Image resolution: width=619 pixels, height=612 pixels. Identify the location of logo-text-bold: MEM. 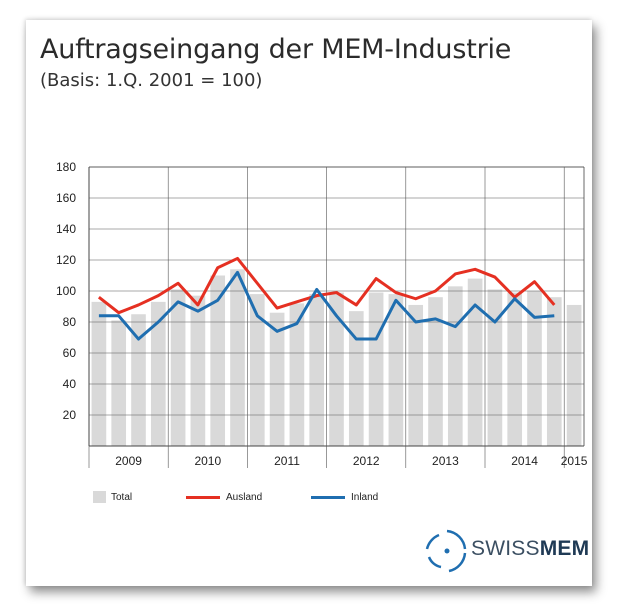
(564, 548).